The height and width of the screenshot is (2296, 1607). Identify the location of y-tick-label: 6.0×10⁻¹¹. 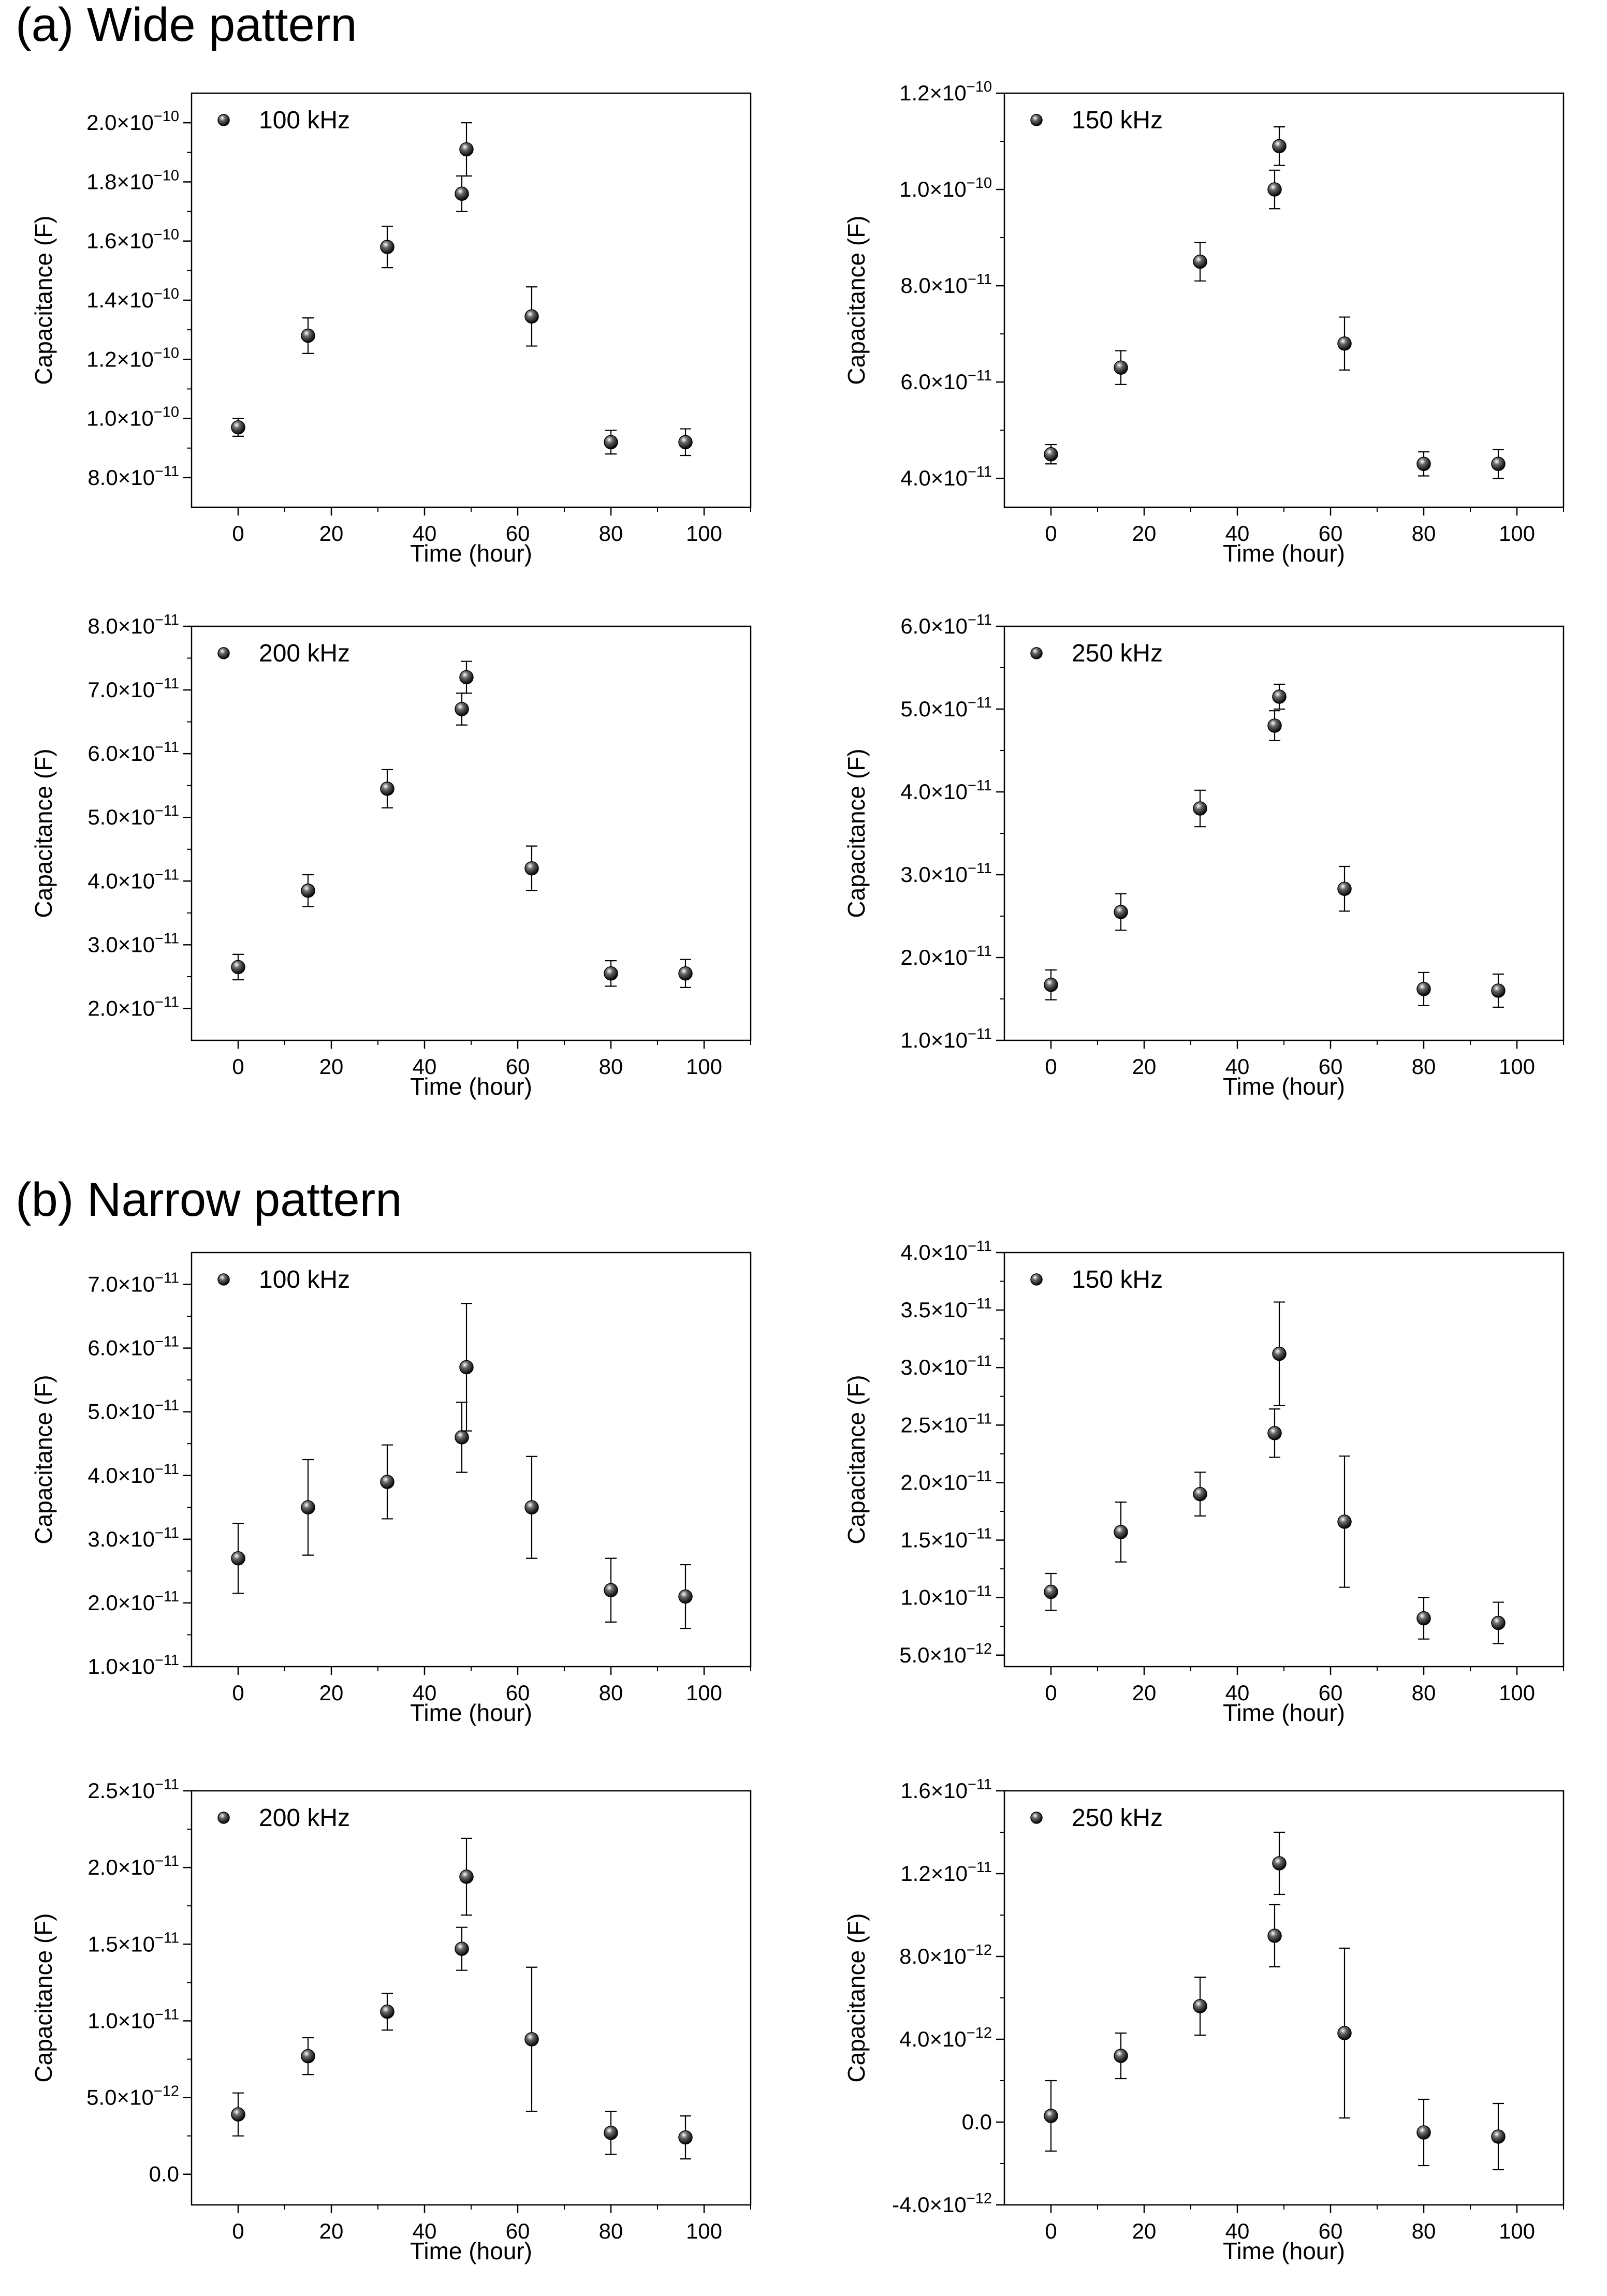
(946, 380).